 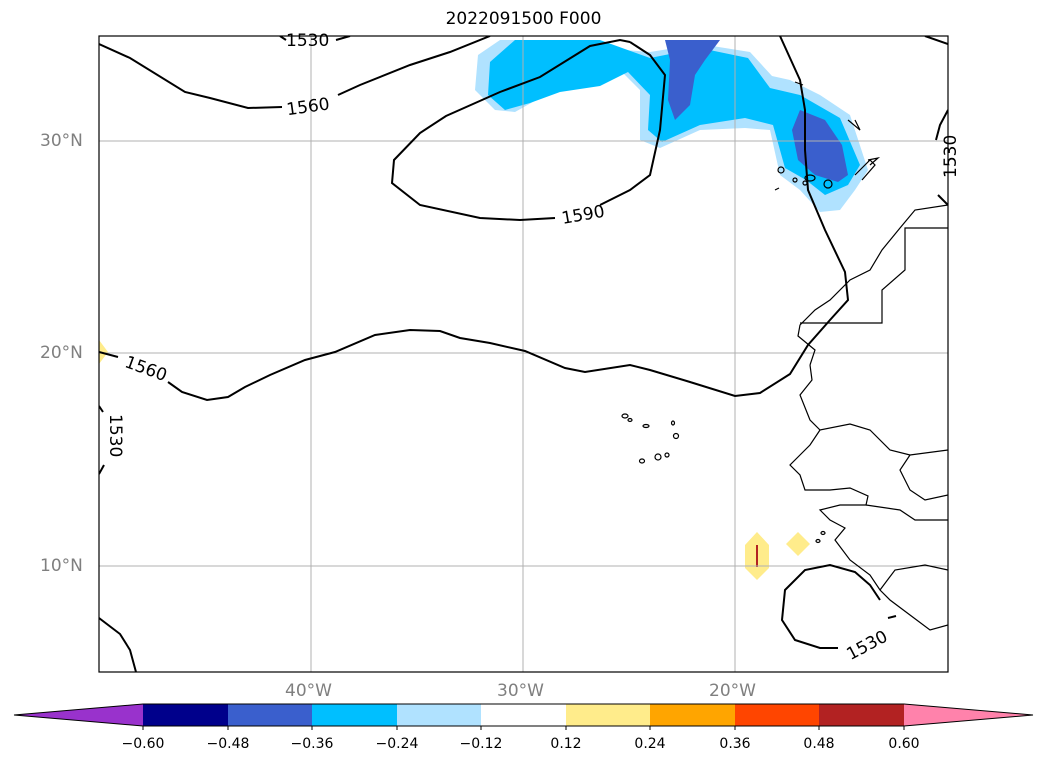 I want to click on contour-label-1530-northeast: 1530, so click(x=951, y=156).